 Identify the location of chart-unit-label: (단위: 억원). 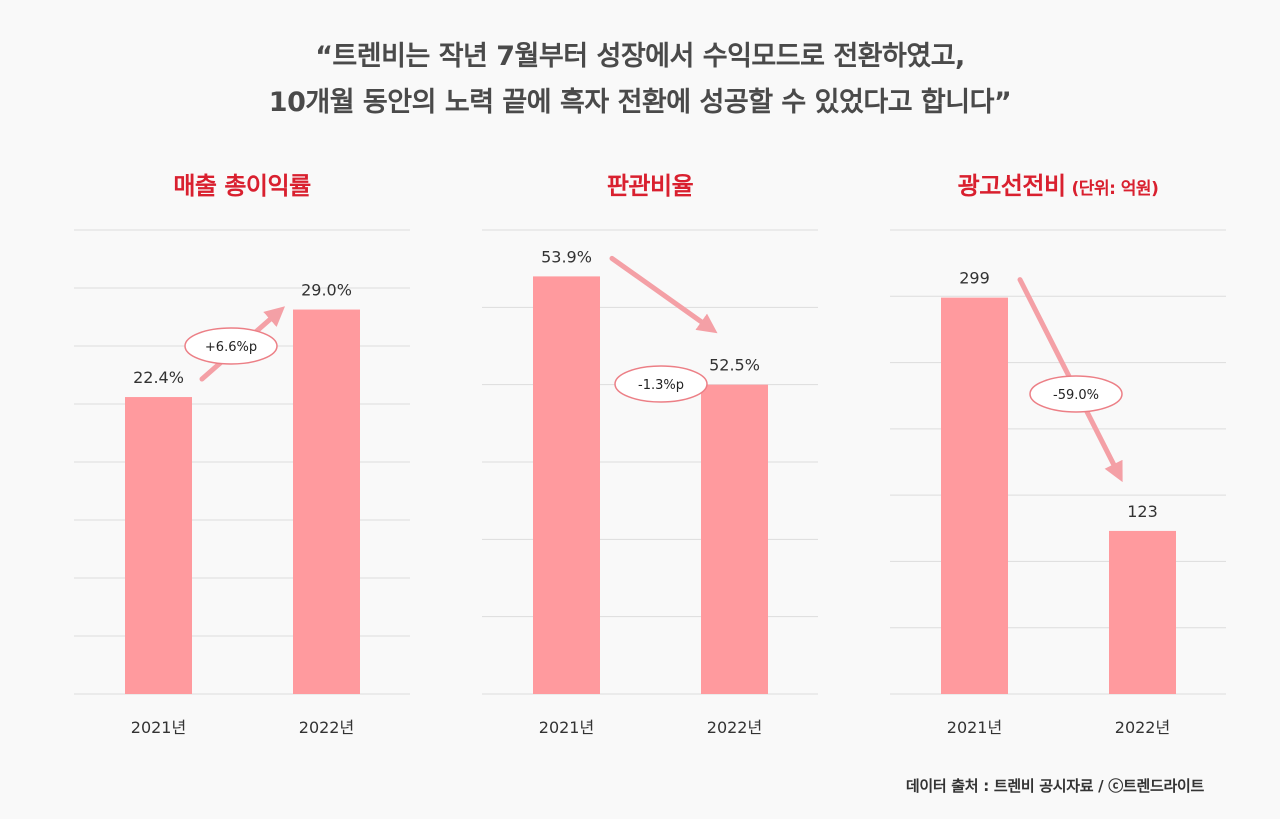
(1115, 189).